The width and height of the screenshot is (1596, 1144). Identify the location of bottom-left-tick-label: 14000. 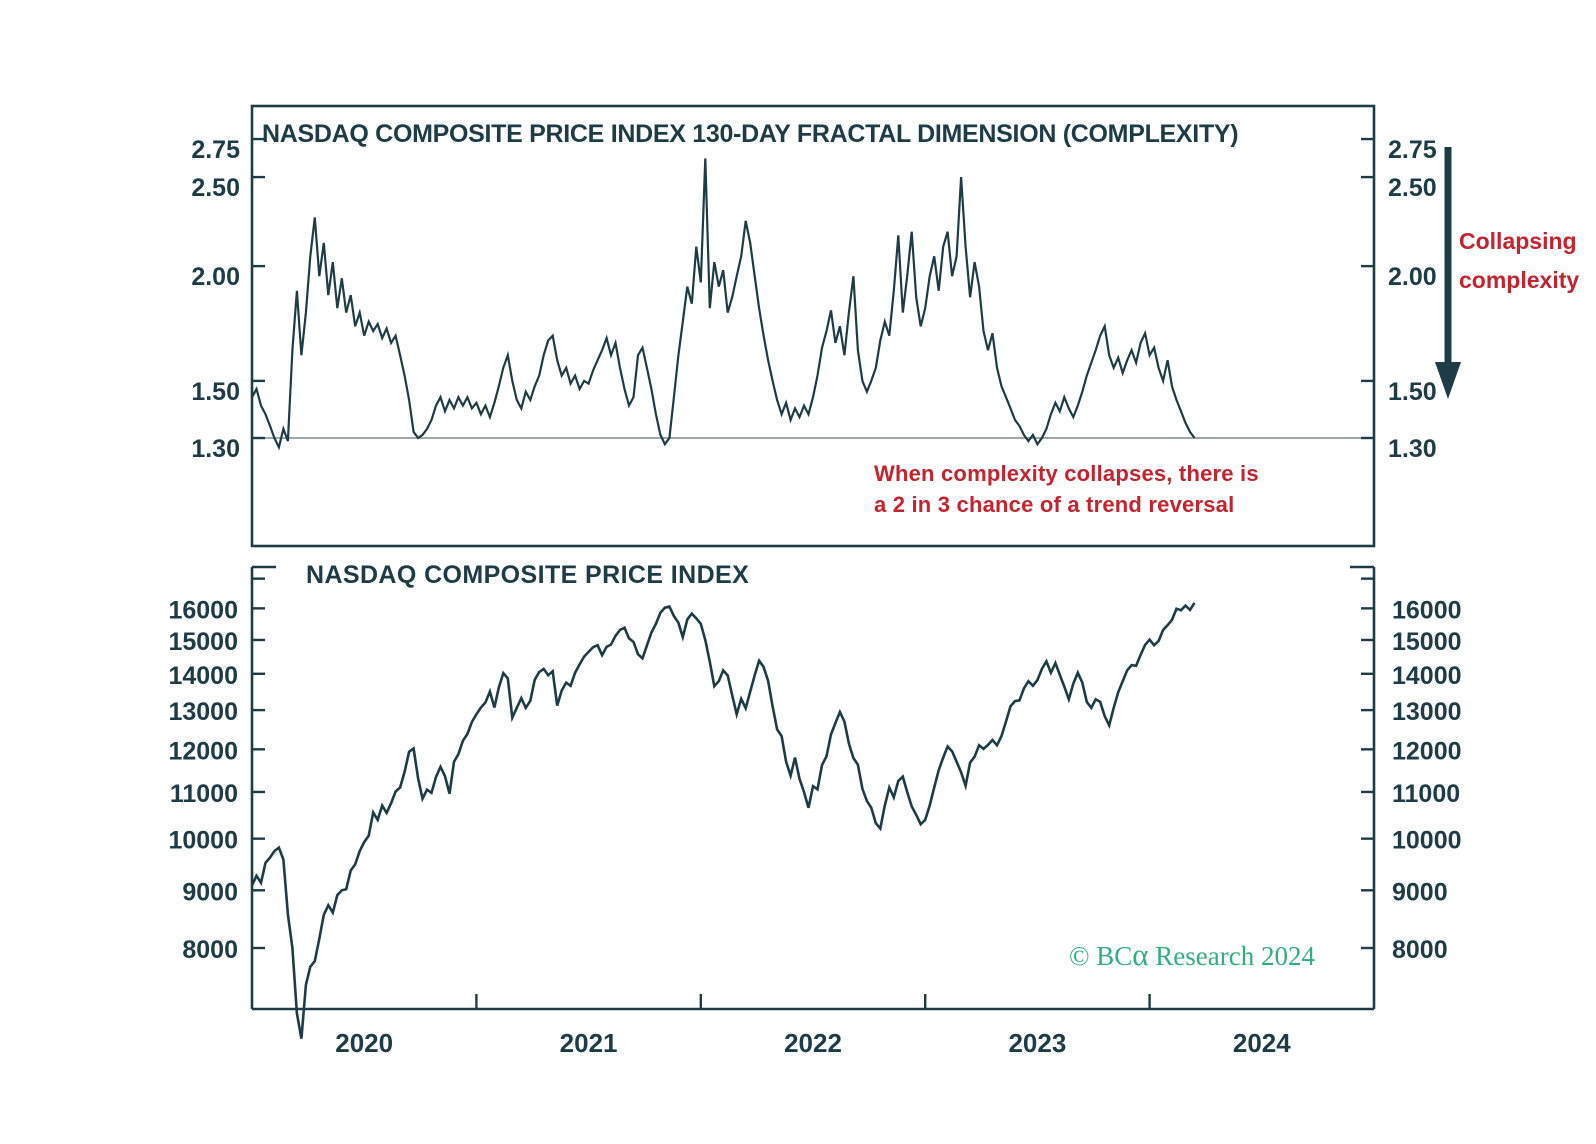
(203, 676).